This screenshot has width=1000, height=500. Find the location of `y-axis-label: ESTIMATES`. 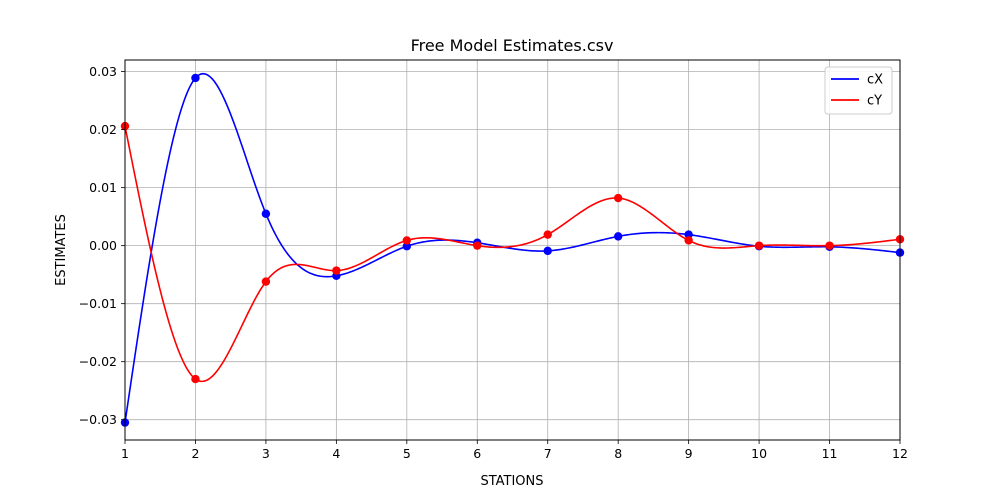

y-axis-label: ESTIMATES is located at coordinates (61, 250).